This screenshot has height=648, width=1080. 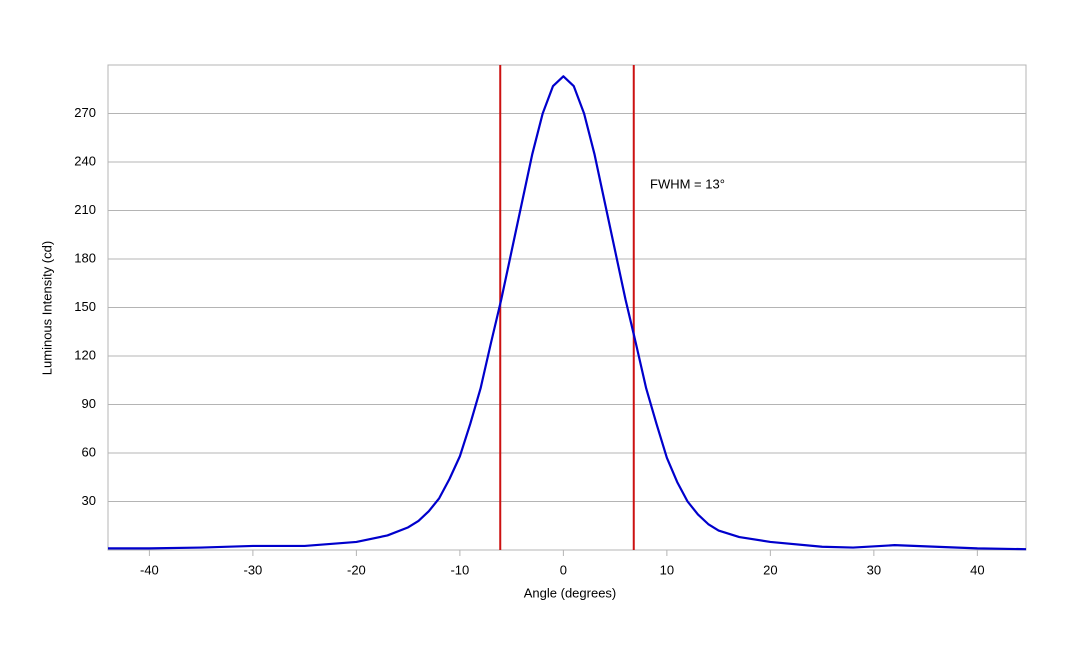 What do you see at coordinates (85, 306) in the screenshot?
I see `y-tick-label: 150` at bounding box center [85, 306].